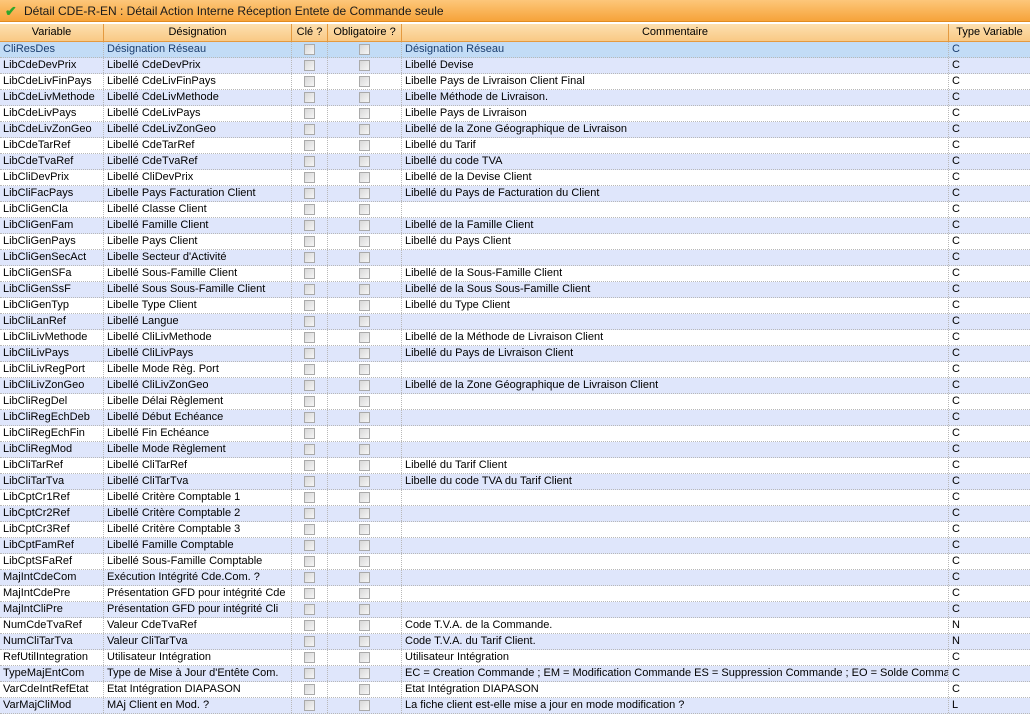  What do you see at coordinates (989, 32) in the screenshot?
I see `column-header-type-variable: Type Variable` at bounding box center [989, 32].